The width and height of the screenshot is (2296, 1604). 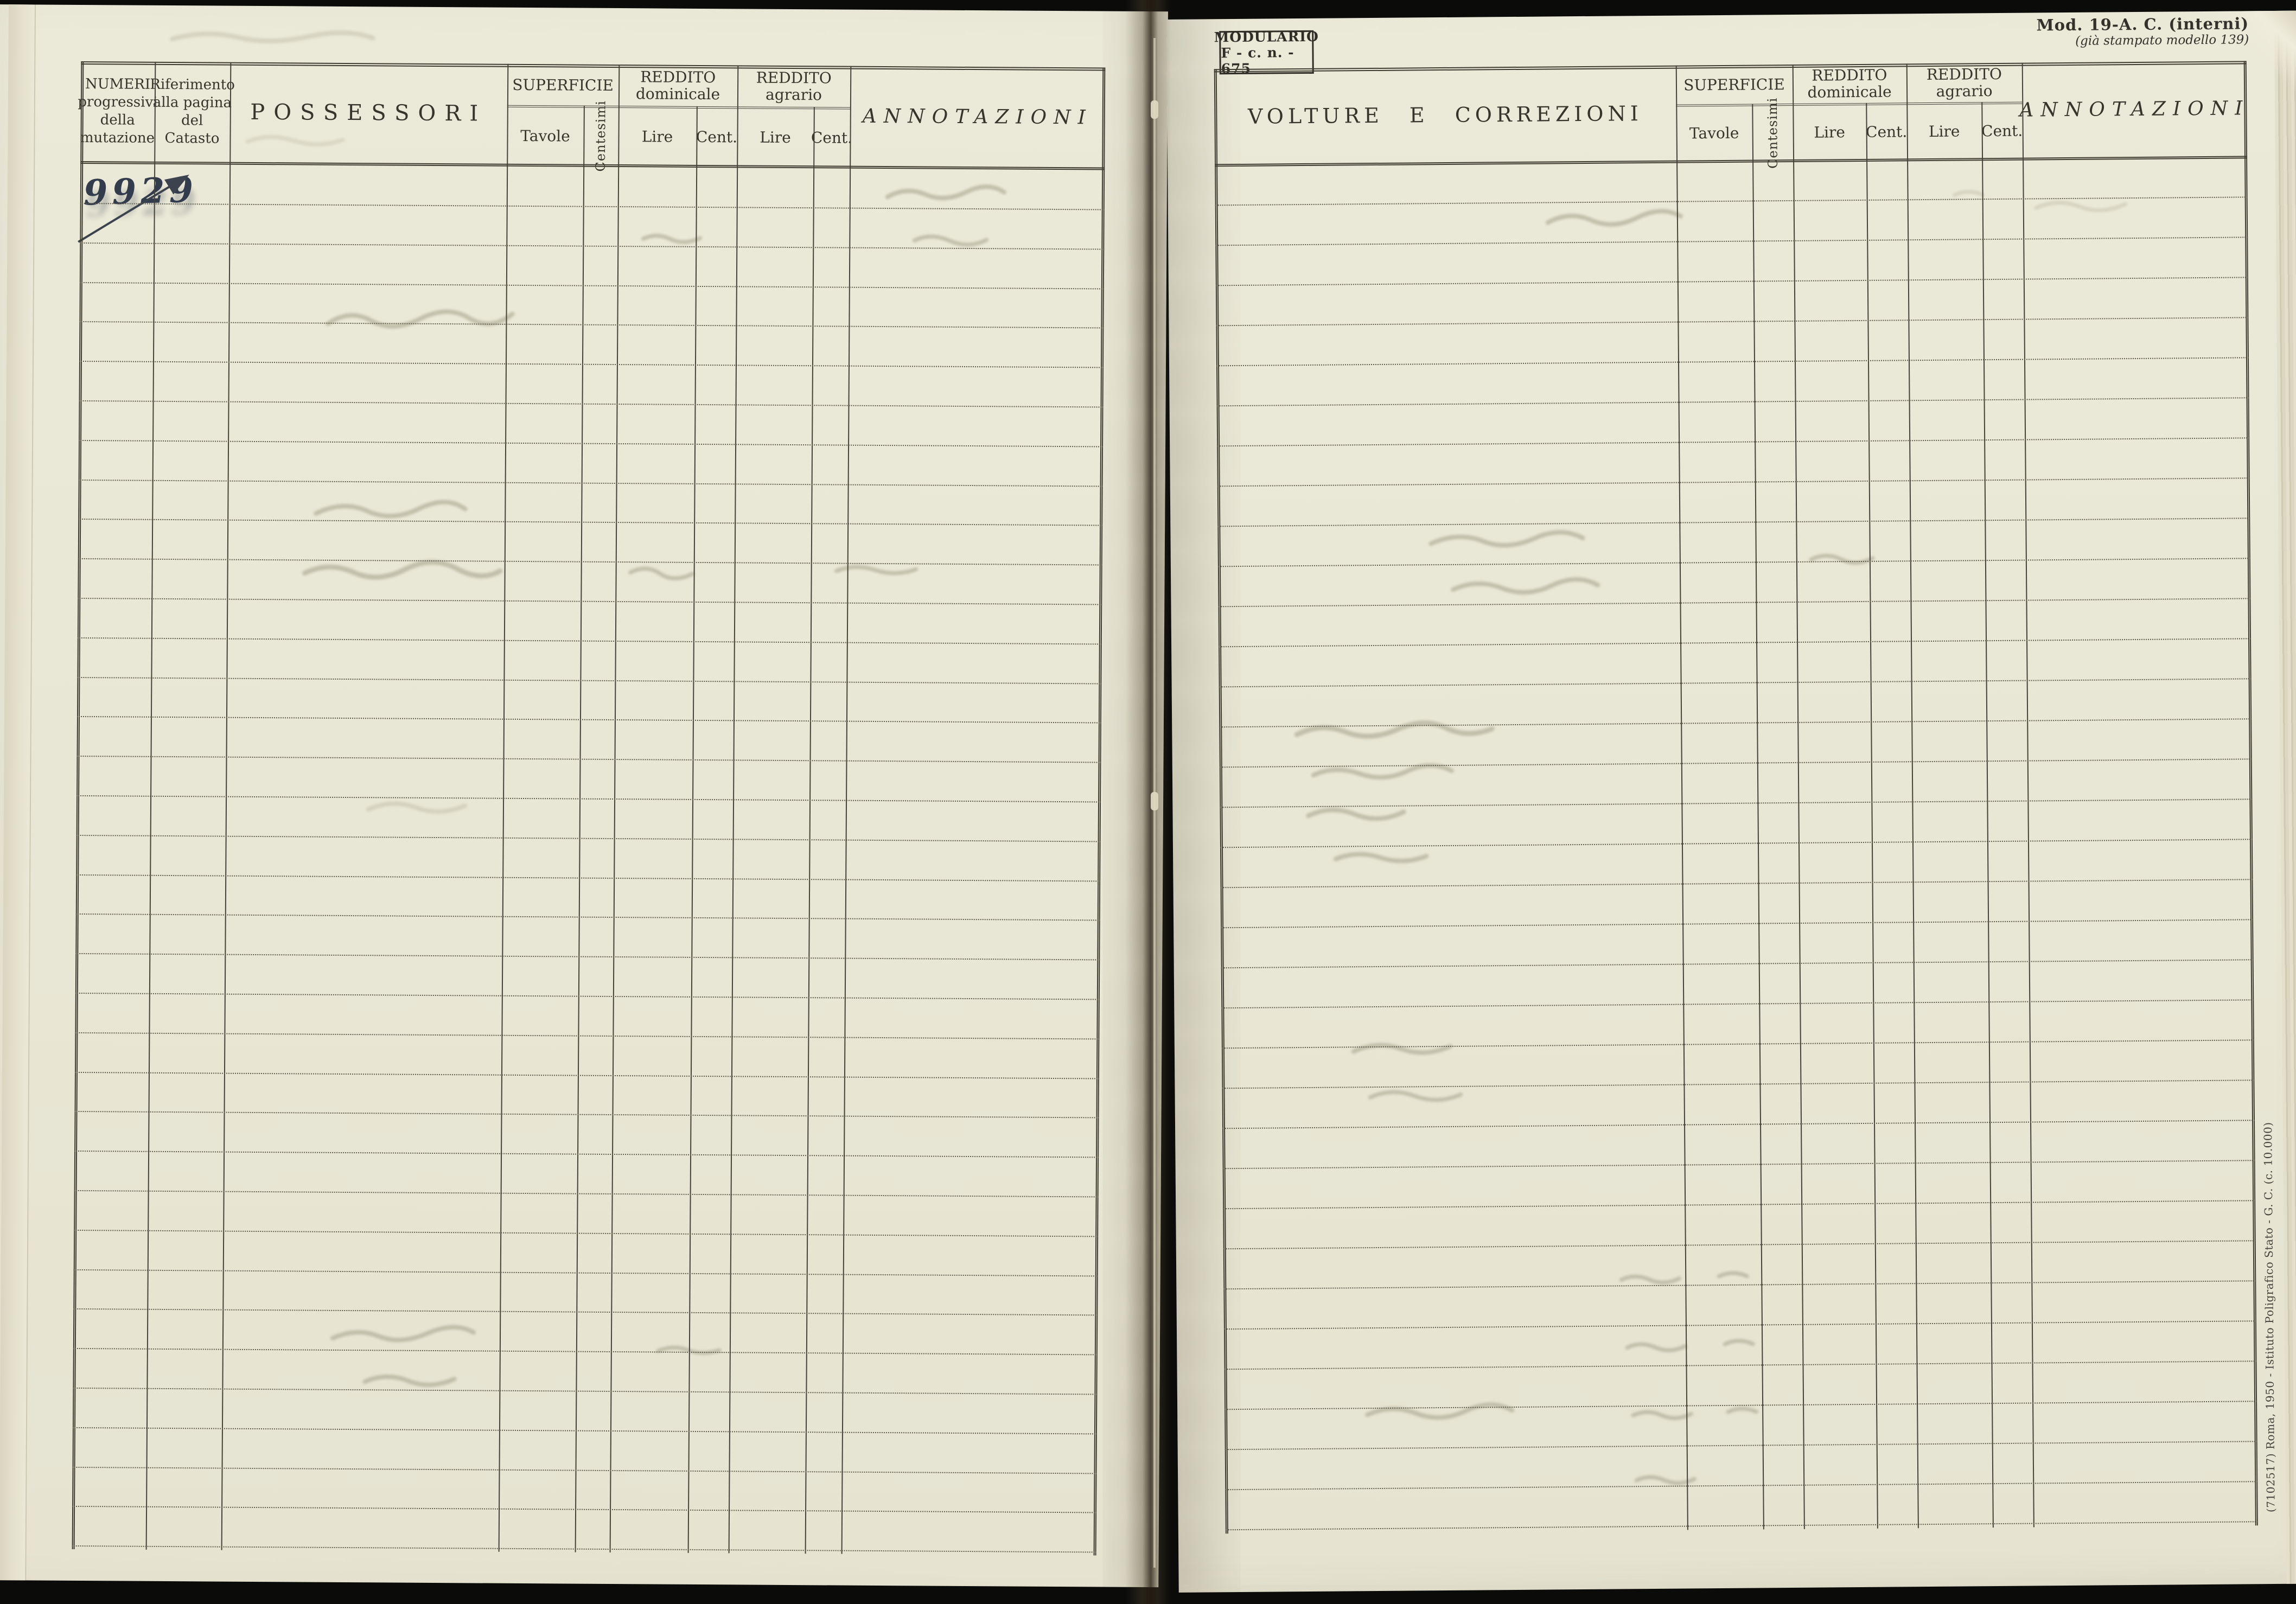 I want to click on col-header-possessori: POSSESSORI, so click(x=368, y=112).